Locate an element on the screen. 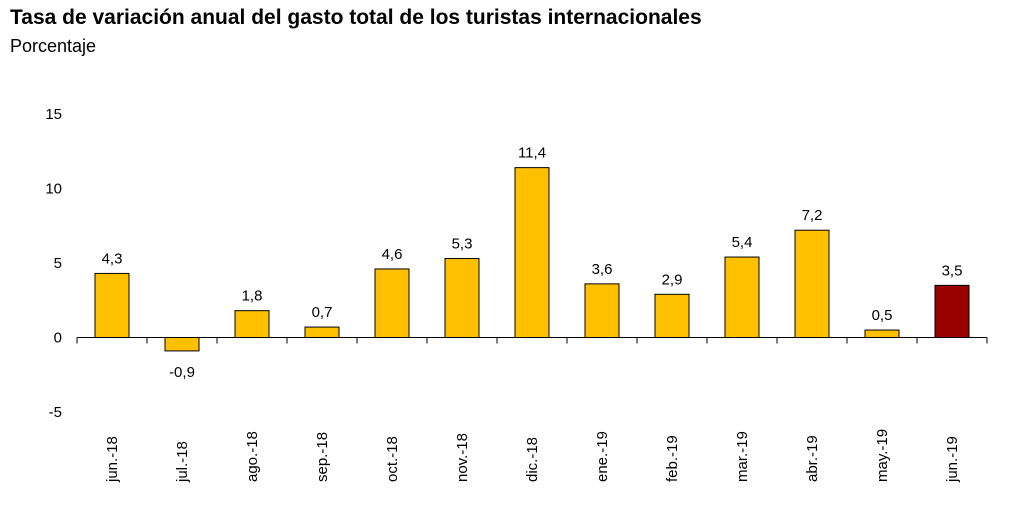 The height and width of the screenshot is (513, 1024). data-label: -0,9 is located at coordinates (182, 372).